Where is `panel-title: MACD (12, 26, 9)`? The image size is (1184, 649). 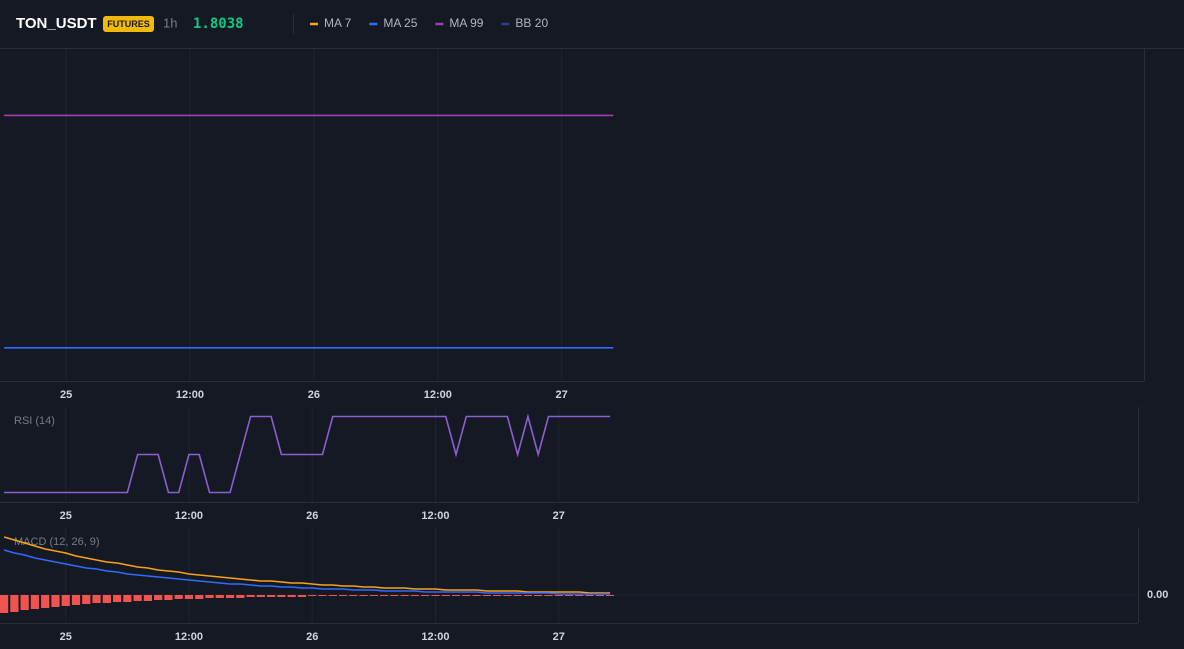
panel-title: MACD (12, 26, 9) is located at coordinates (57, 542).